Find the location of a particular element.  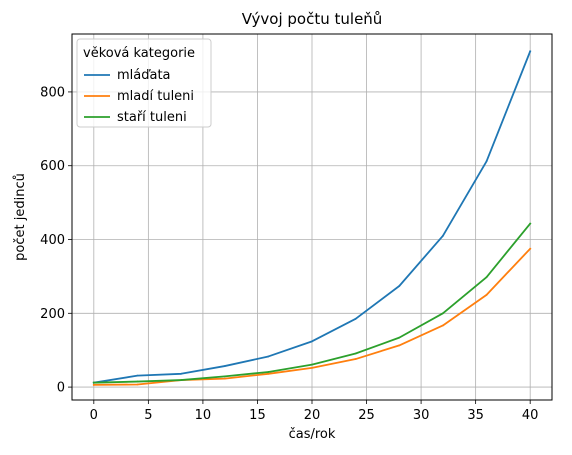

legend-label-2: staří tuleni is located at coordinates (152, 117).